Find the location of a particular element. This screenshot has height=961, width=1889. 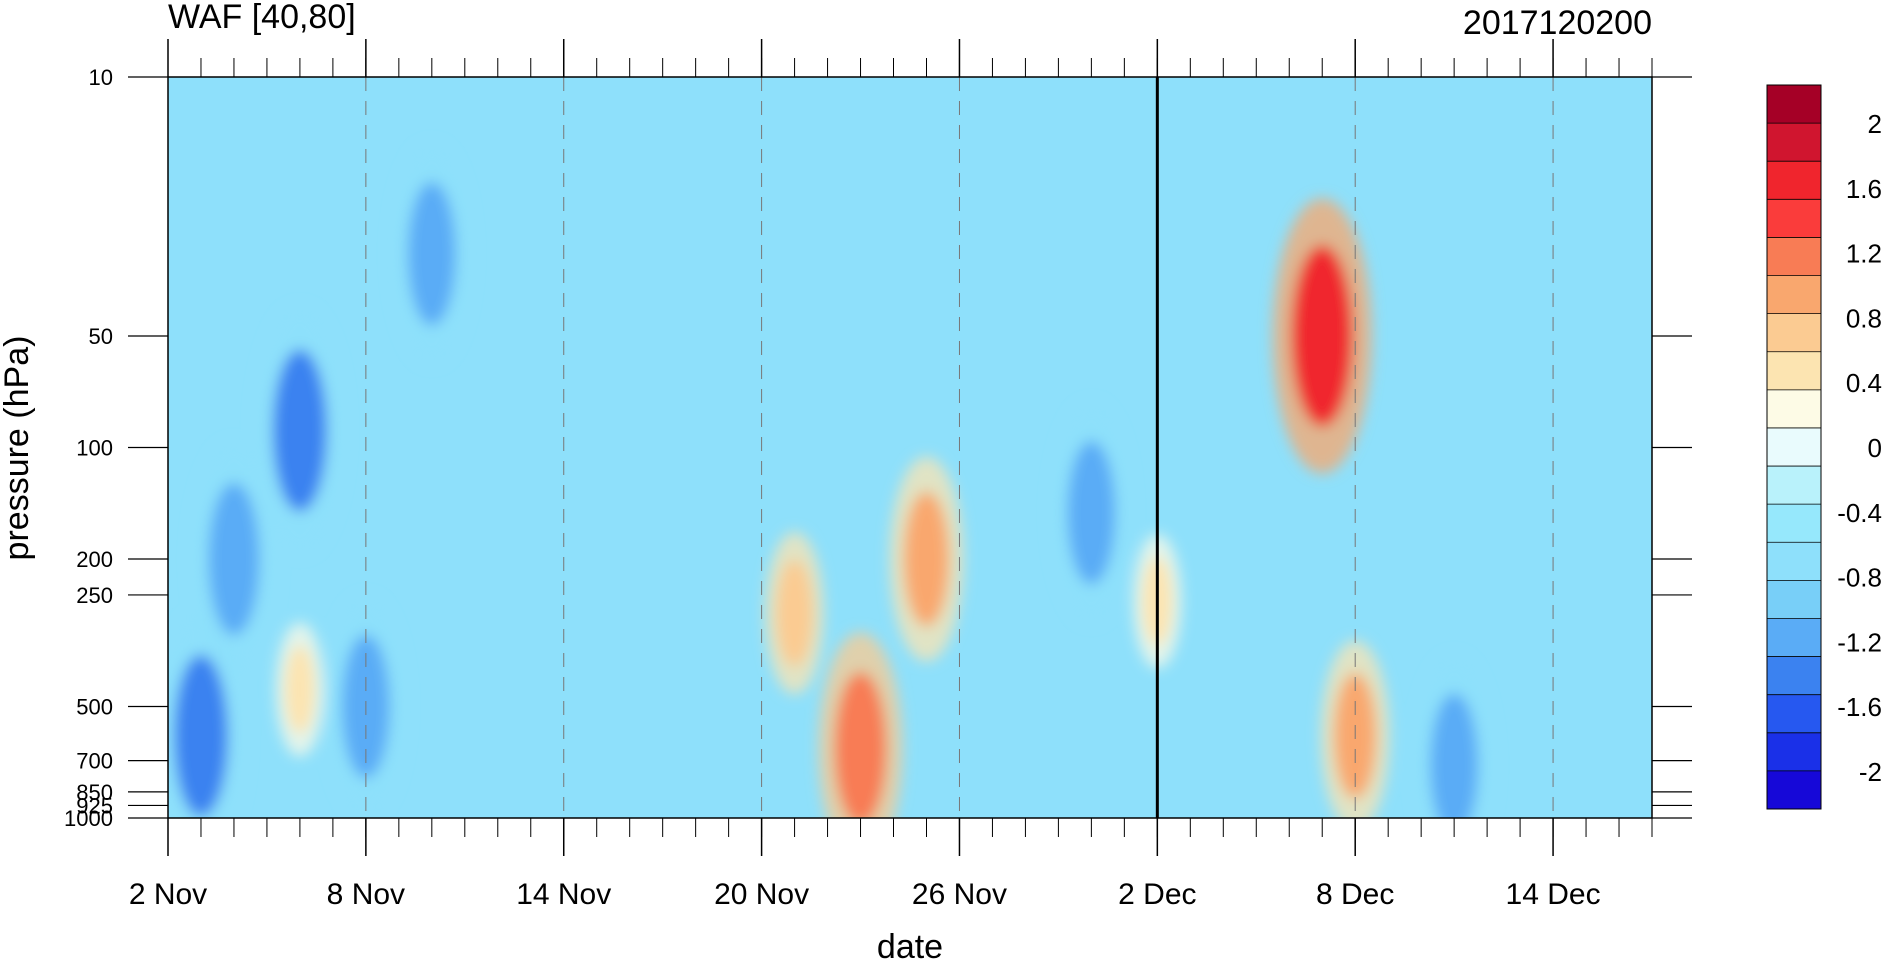

x-tick-label: 8 Nov is located at coordinates (366, 894).